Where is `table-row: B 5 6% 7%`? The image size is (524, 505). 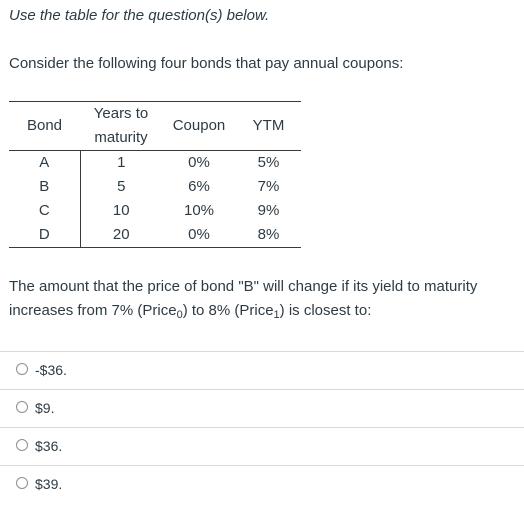
table-row: B 5 6% 7% is located at coordinates (155, 187).